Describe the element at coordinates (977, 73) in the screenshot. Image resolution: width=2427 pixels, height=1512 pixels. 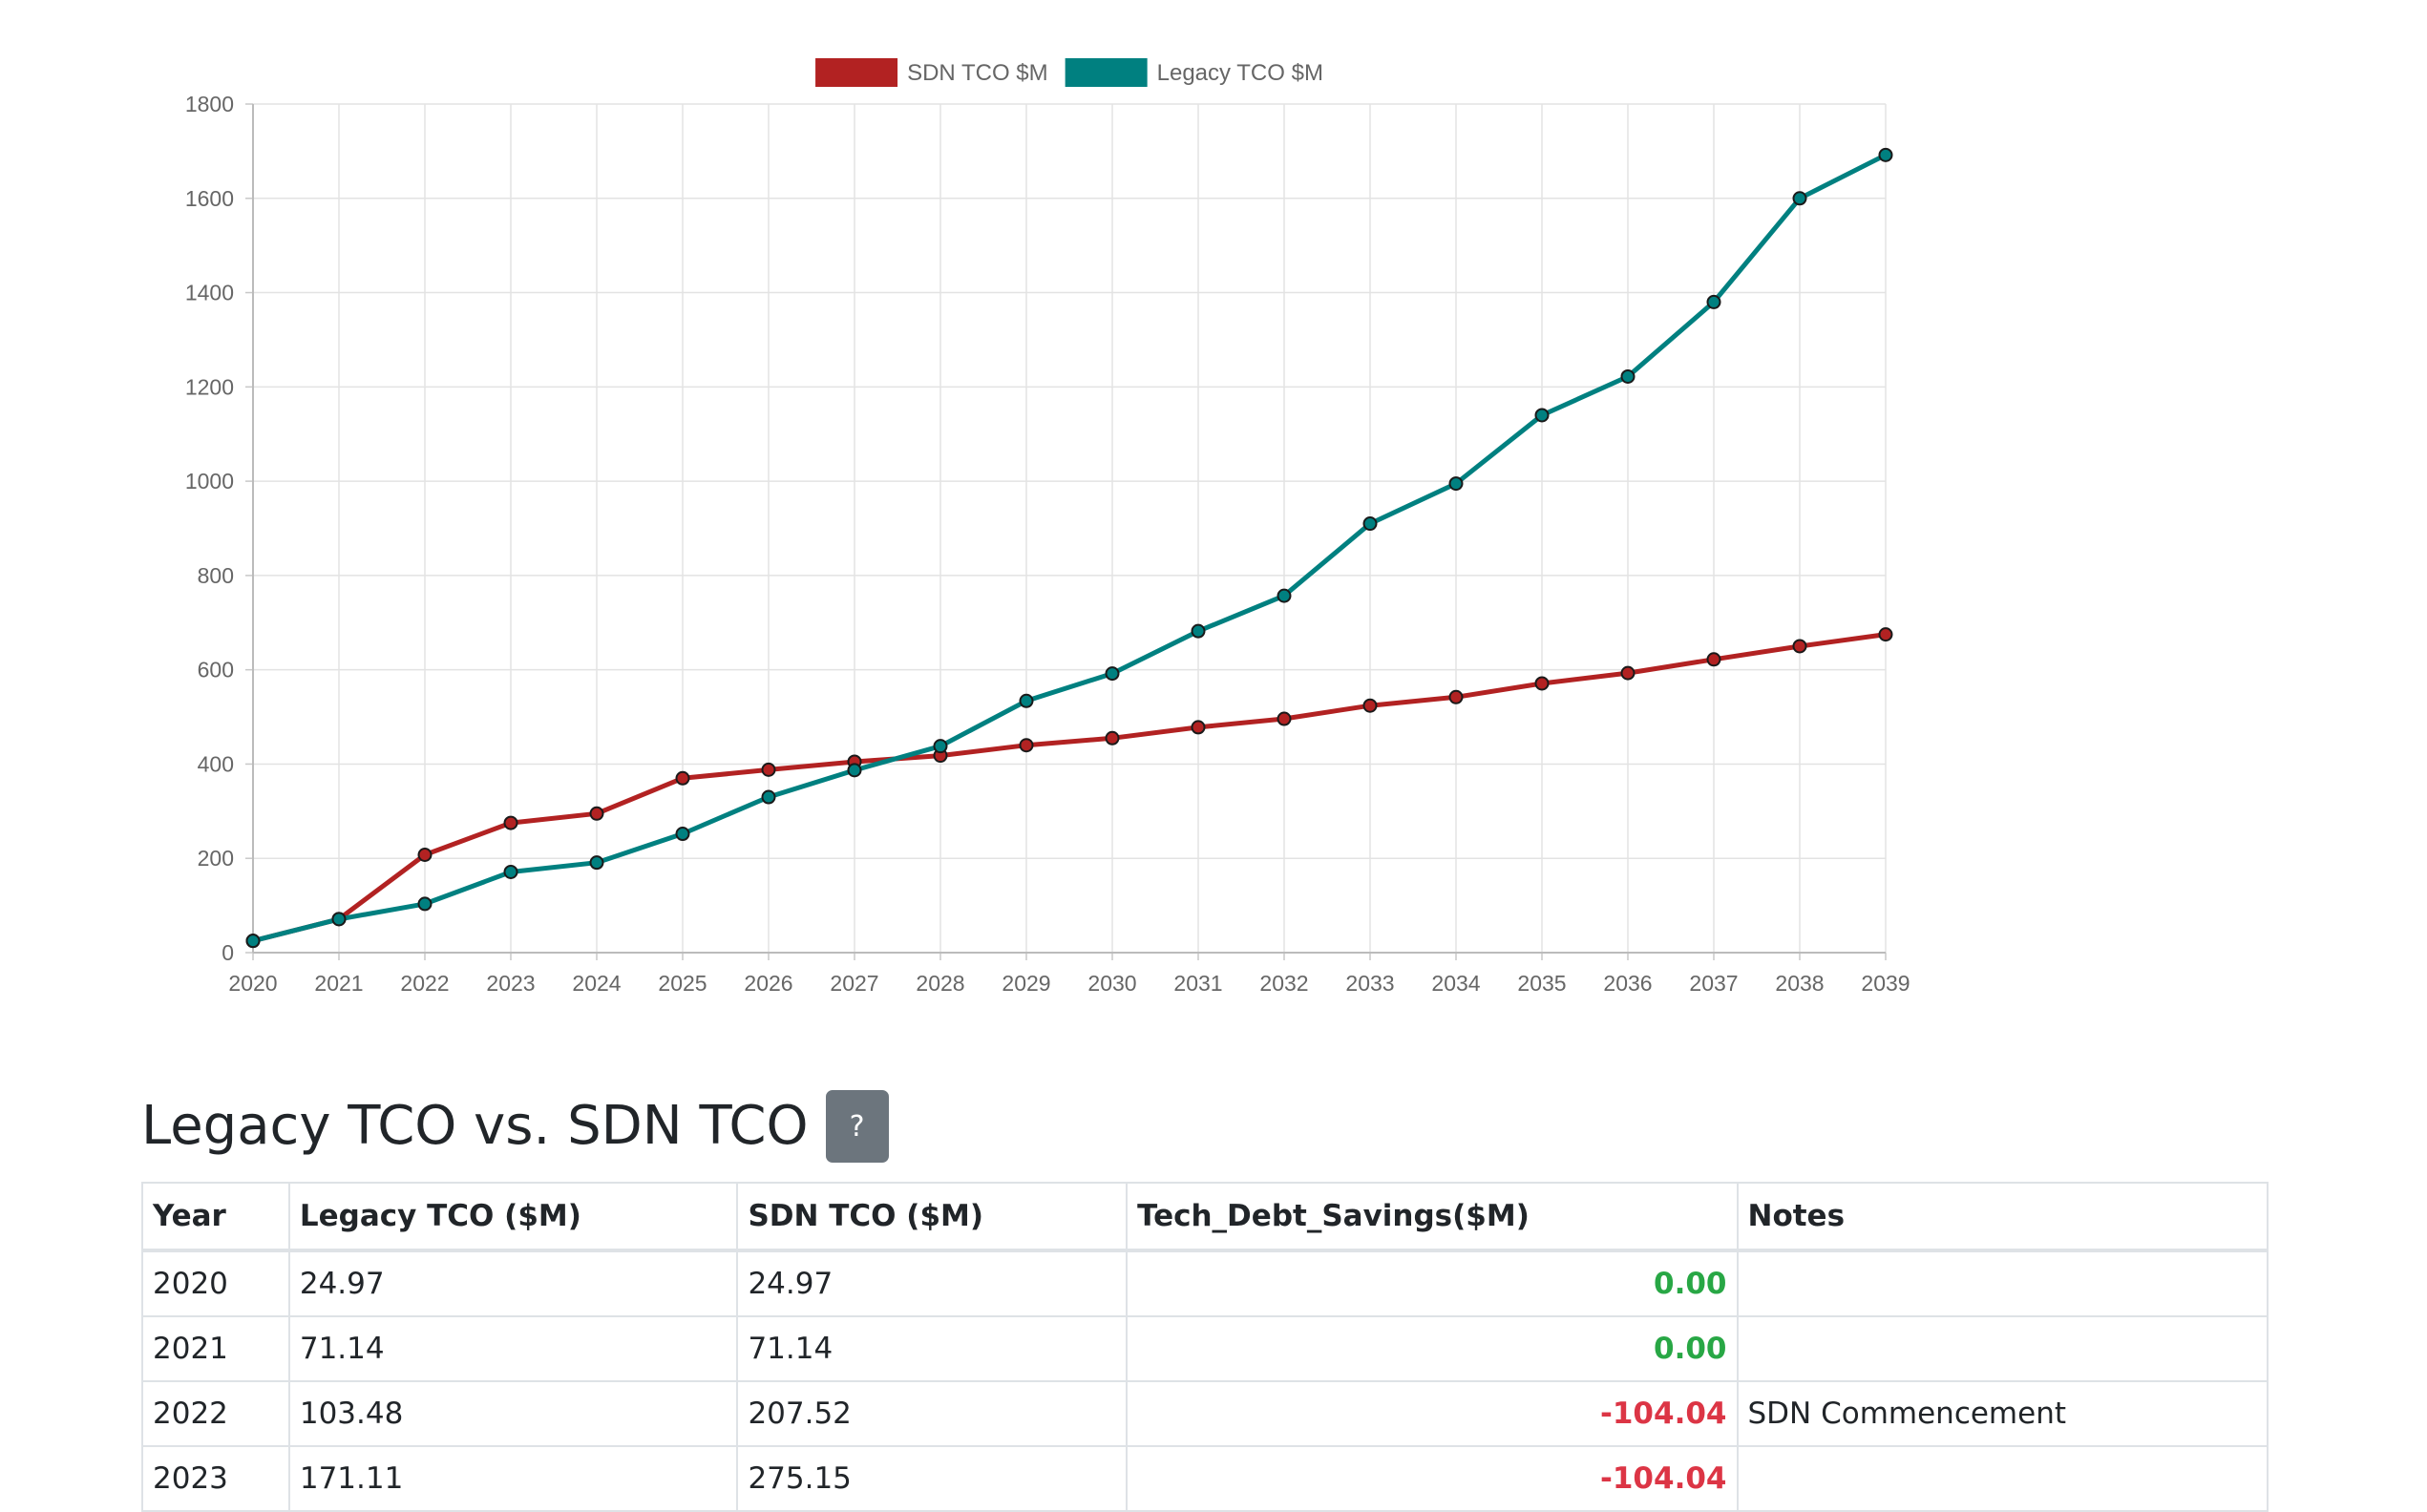
I see `legend-label: SDN TCO $M` at that location.